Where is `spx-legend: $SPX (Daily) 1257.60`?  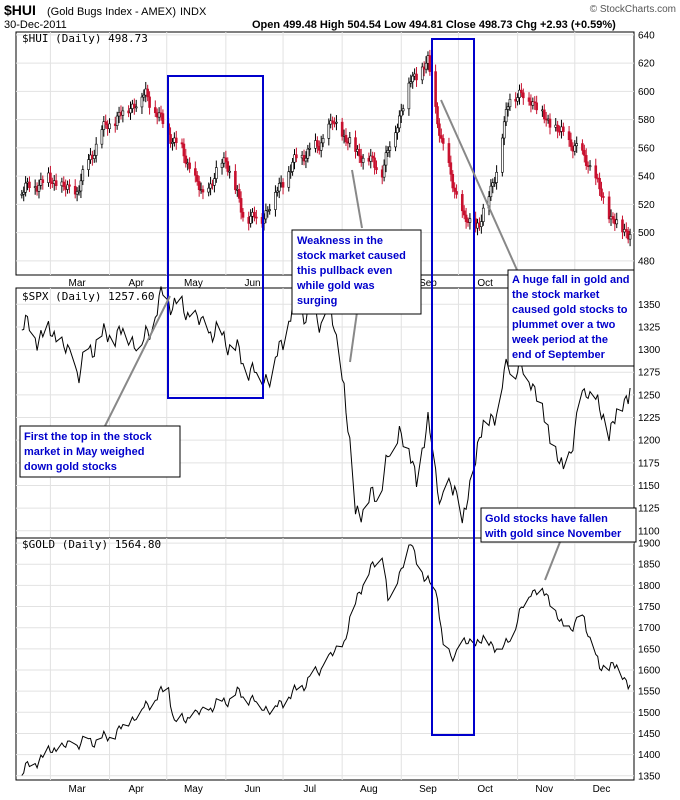
spx-legend: $SPX (Daily) 1257.60 is located at coordinates (88, 296).